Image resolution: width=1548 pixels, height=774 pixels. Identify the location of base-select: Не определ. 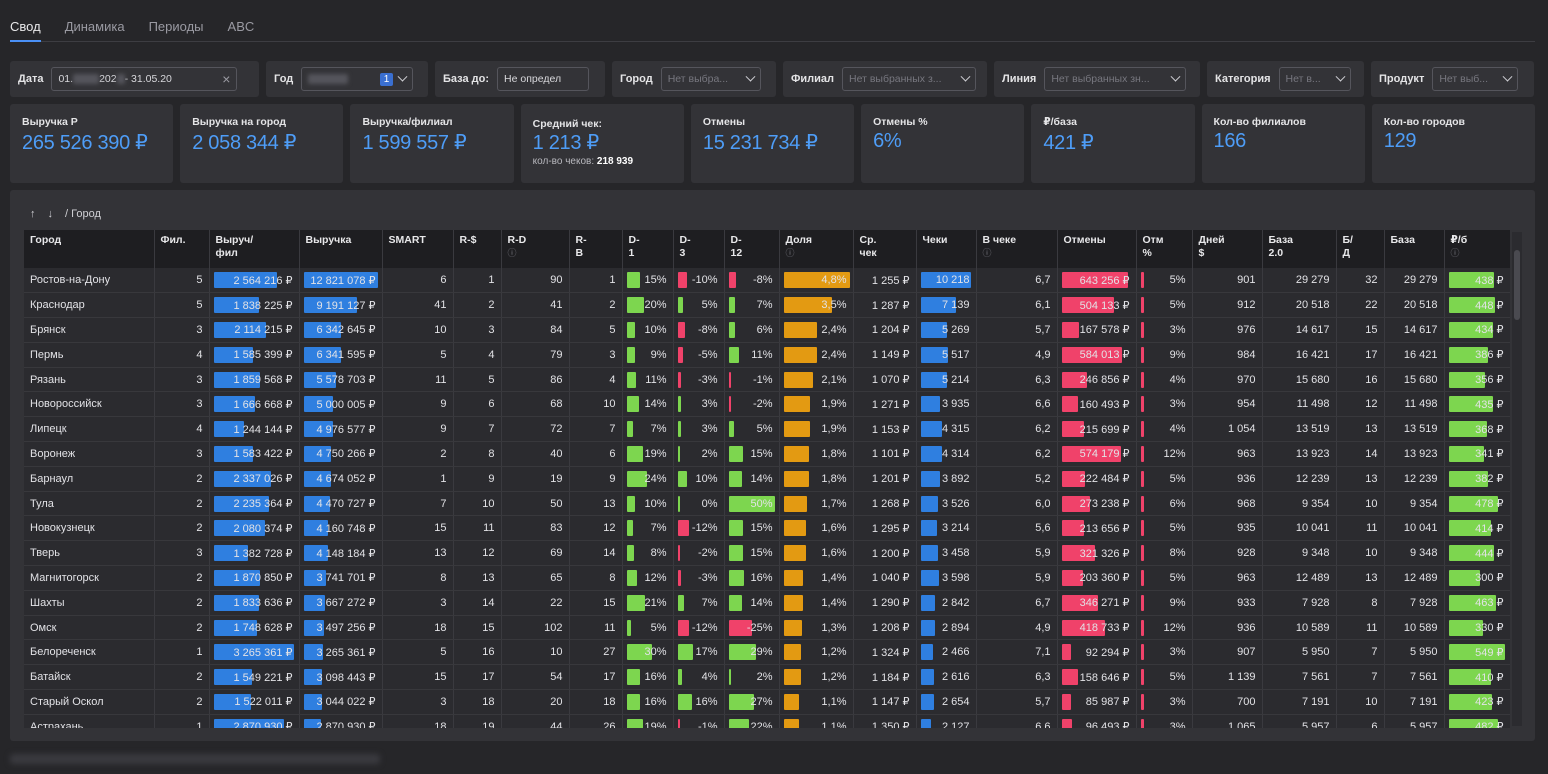
(543, 79).